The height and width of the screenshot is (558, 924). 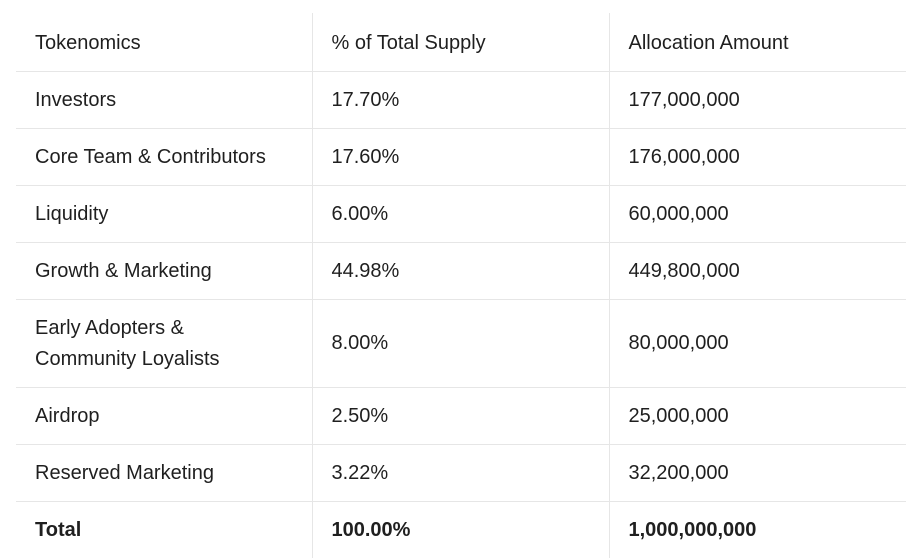 I want to click on row-category: Reserved Marketing, so click(x=164, y=473).